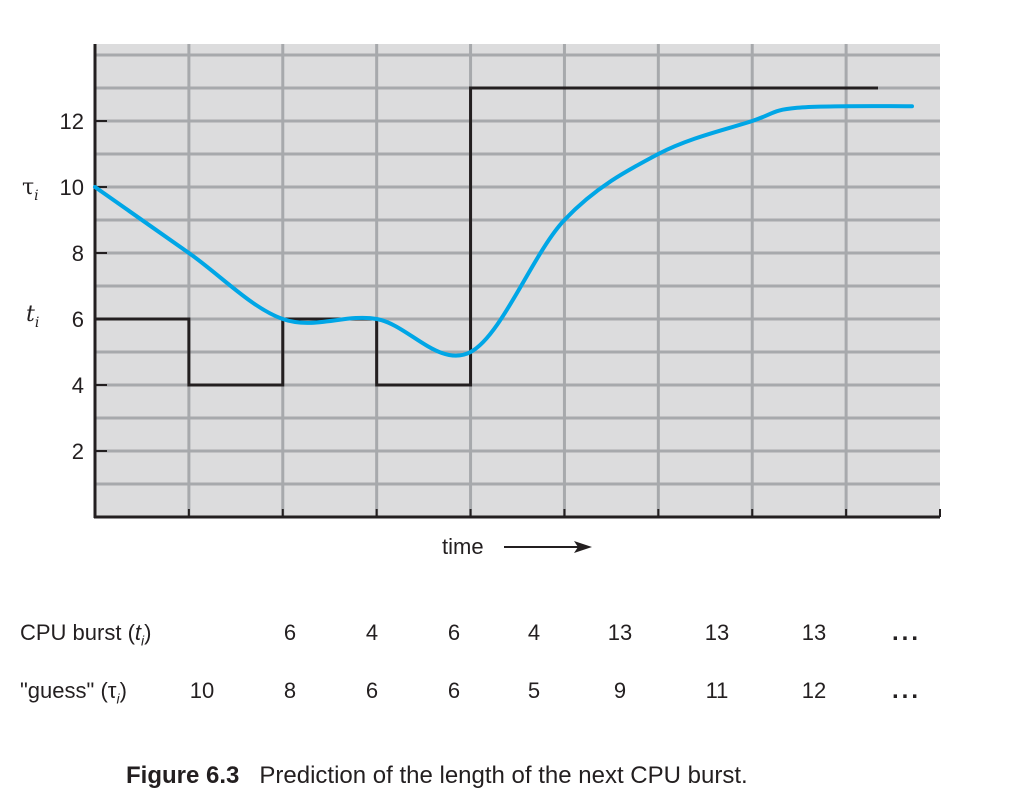  I want to click on guess-value-cell: 5, so click(534, 690).